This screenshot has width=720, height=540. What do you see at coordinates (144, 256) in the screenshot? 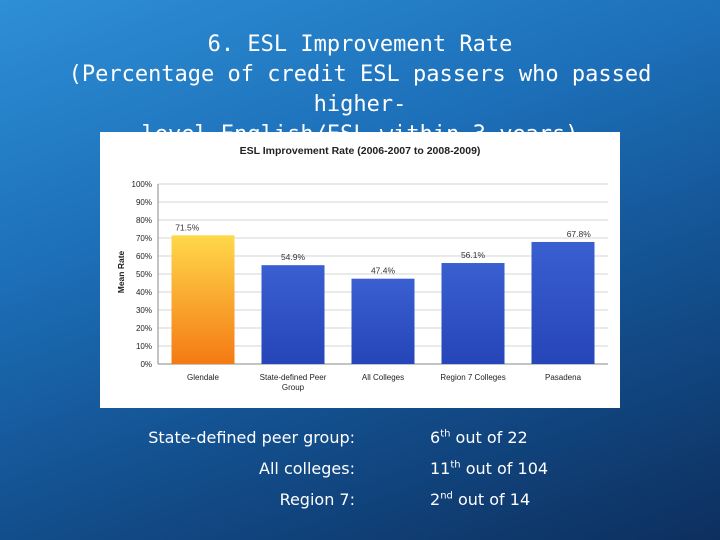
I see `y-tick-label: 60%` at bounding box center [144, 256].